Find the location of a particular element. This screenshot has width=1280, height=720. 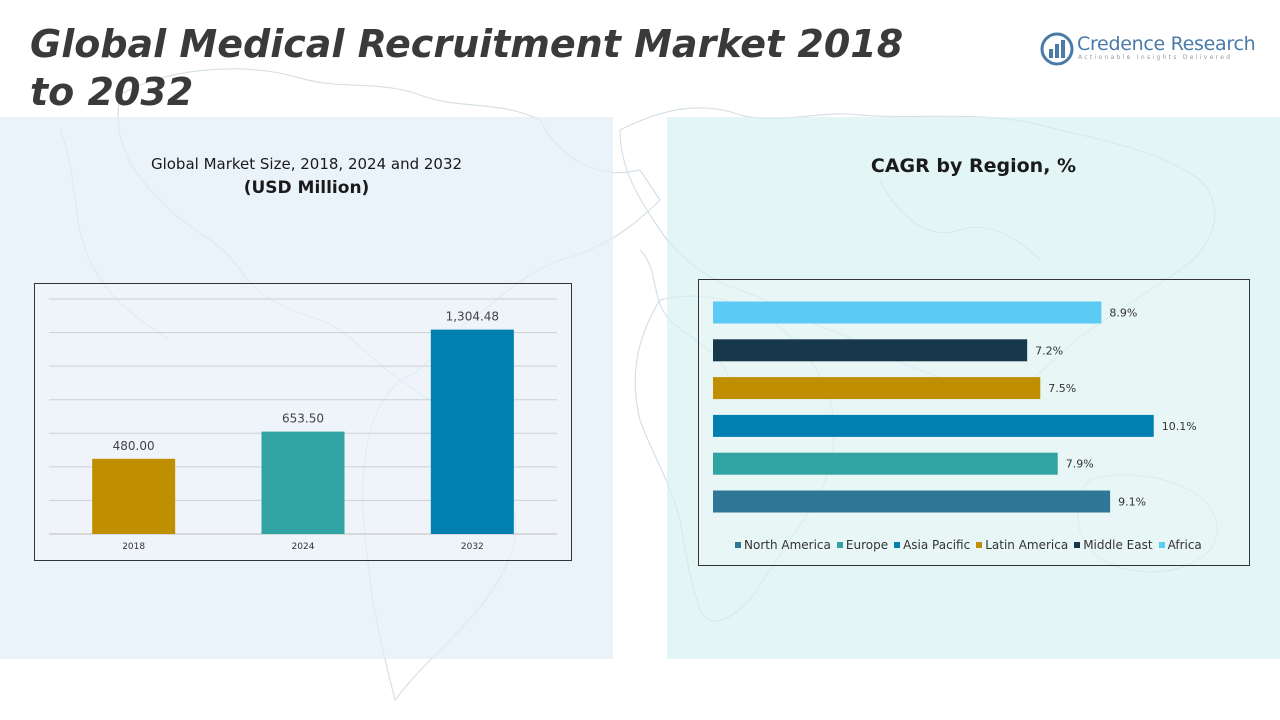

logo-tagline: Actionable Insights Delivered is located at coordinates (1155, 57).